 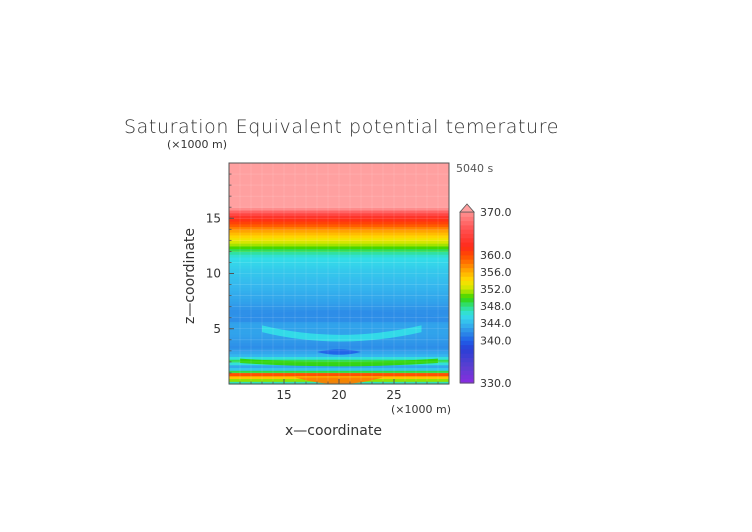 What do you see at coordinates (283, 395) in the screenshot?
I see `x-tick-label: 15` at bounding box center [283, 395].